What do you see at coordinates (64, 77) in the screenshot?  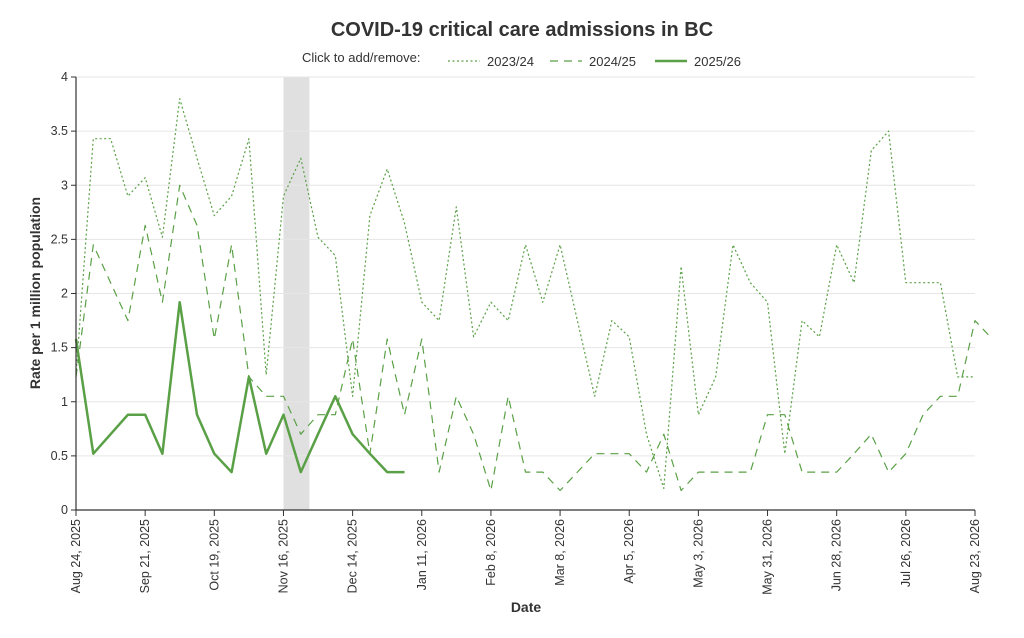 I see `y-tick-label: 4` at bounding box center [64, 77].